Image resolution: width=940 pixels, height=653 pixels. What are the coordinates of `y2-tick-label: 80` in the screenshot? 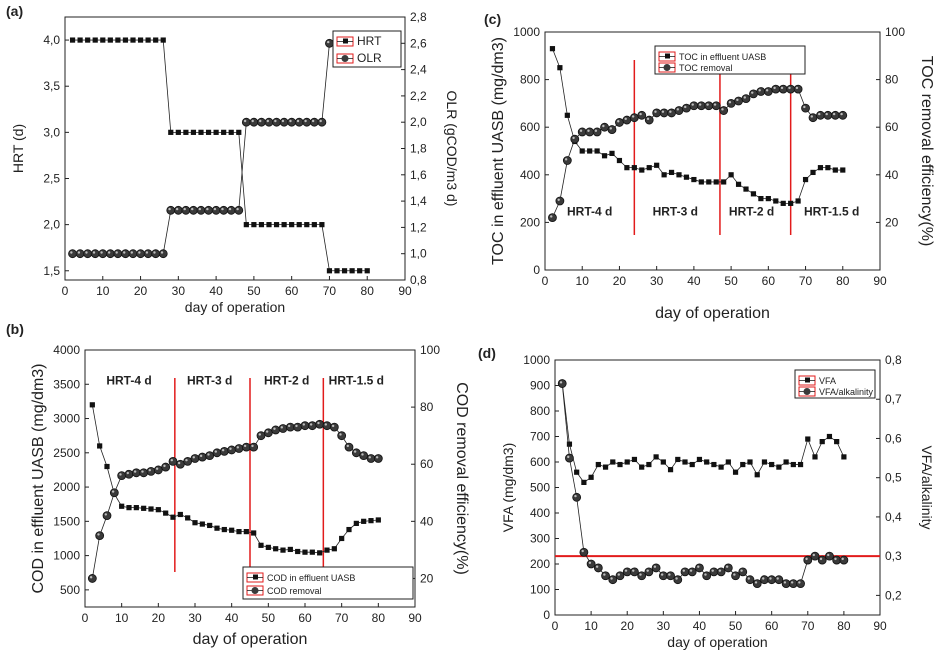 It's located at (427, 407).